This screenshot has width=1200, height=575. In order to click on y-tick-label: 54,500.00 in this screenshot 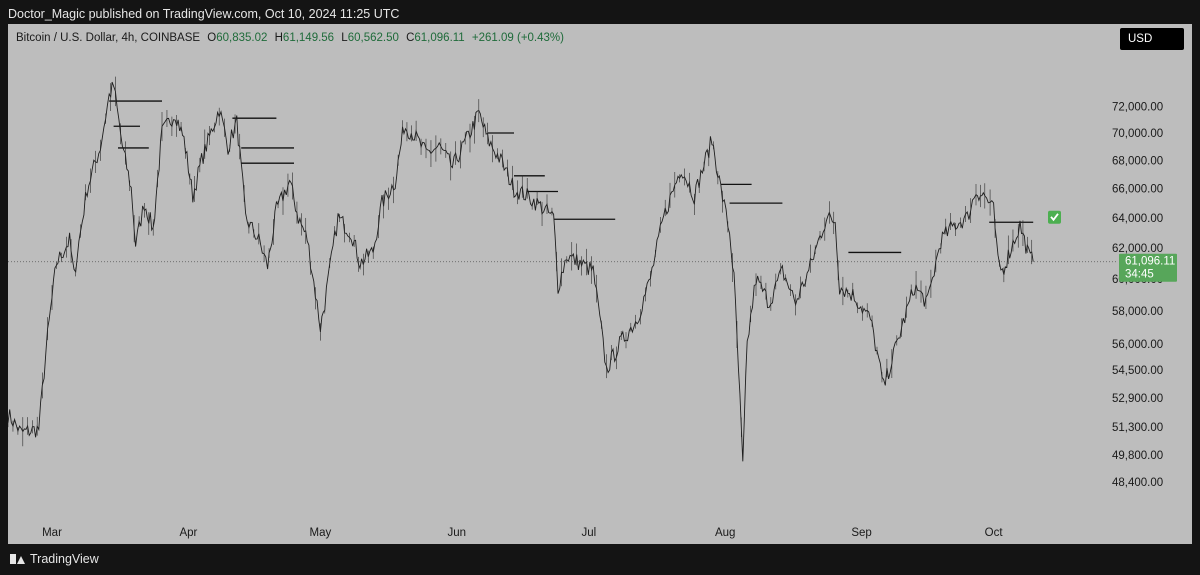, I will do `click(1137, 371)`.